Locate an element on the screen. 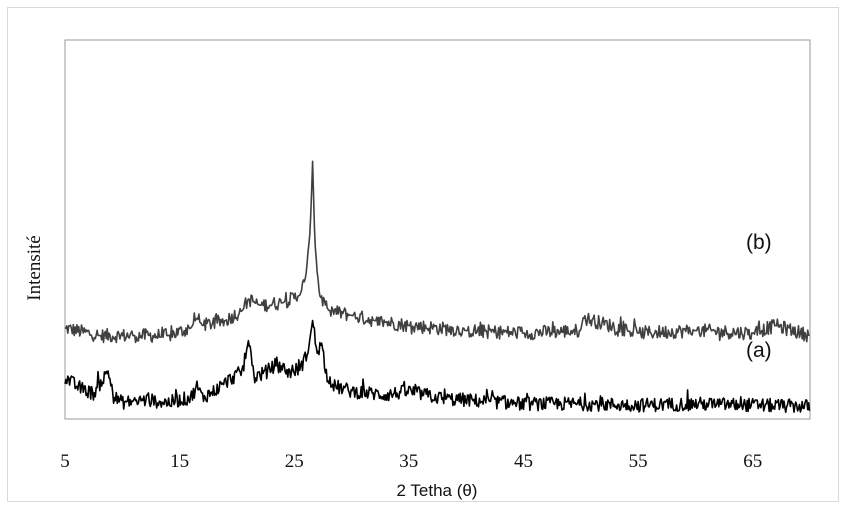 The width and height of the screenshot is (847, 510). y-axis-title: Intensité is located at coordinates (34, 267).